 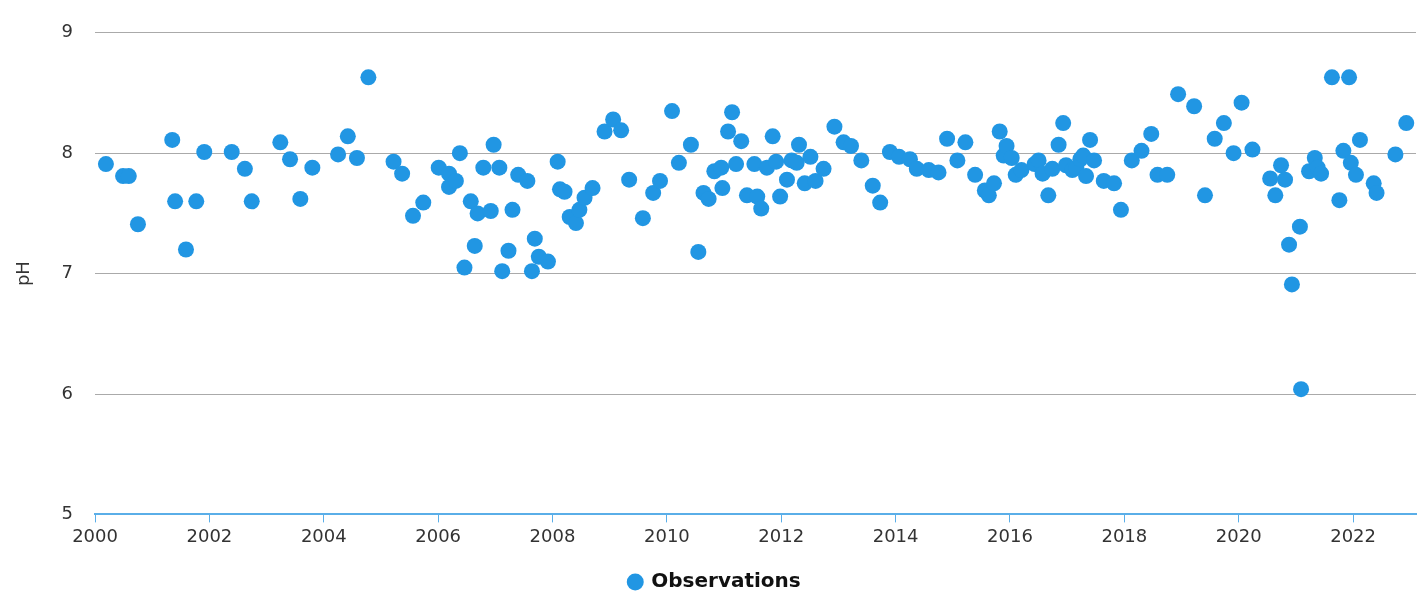 I want to click on y-tick-label: 6, so click(x=67, y=392).